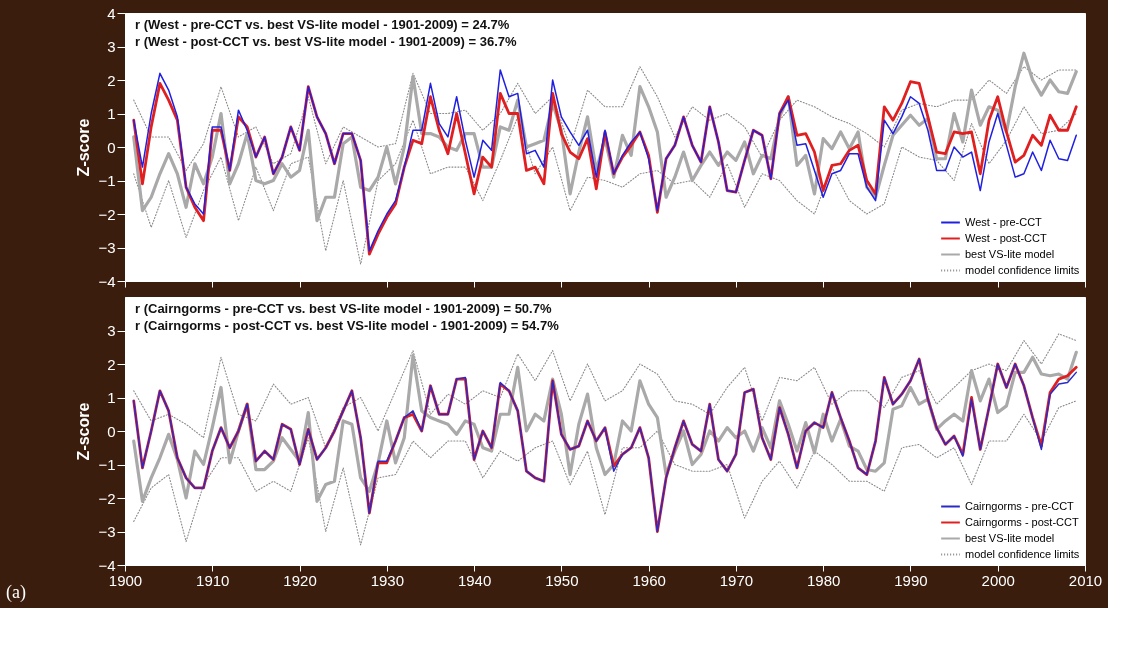 The width and height of the screenshot is (1133, 652). I want to click on annotation: r (West - post-CCT vs. best VS-lite model - 1901-2009) = 36.7%, so click(326, 41).